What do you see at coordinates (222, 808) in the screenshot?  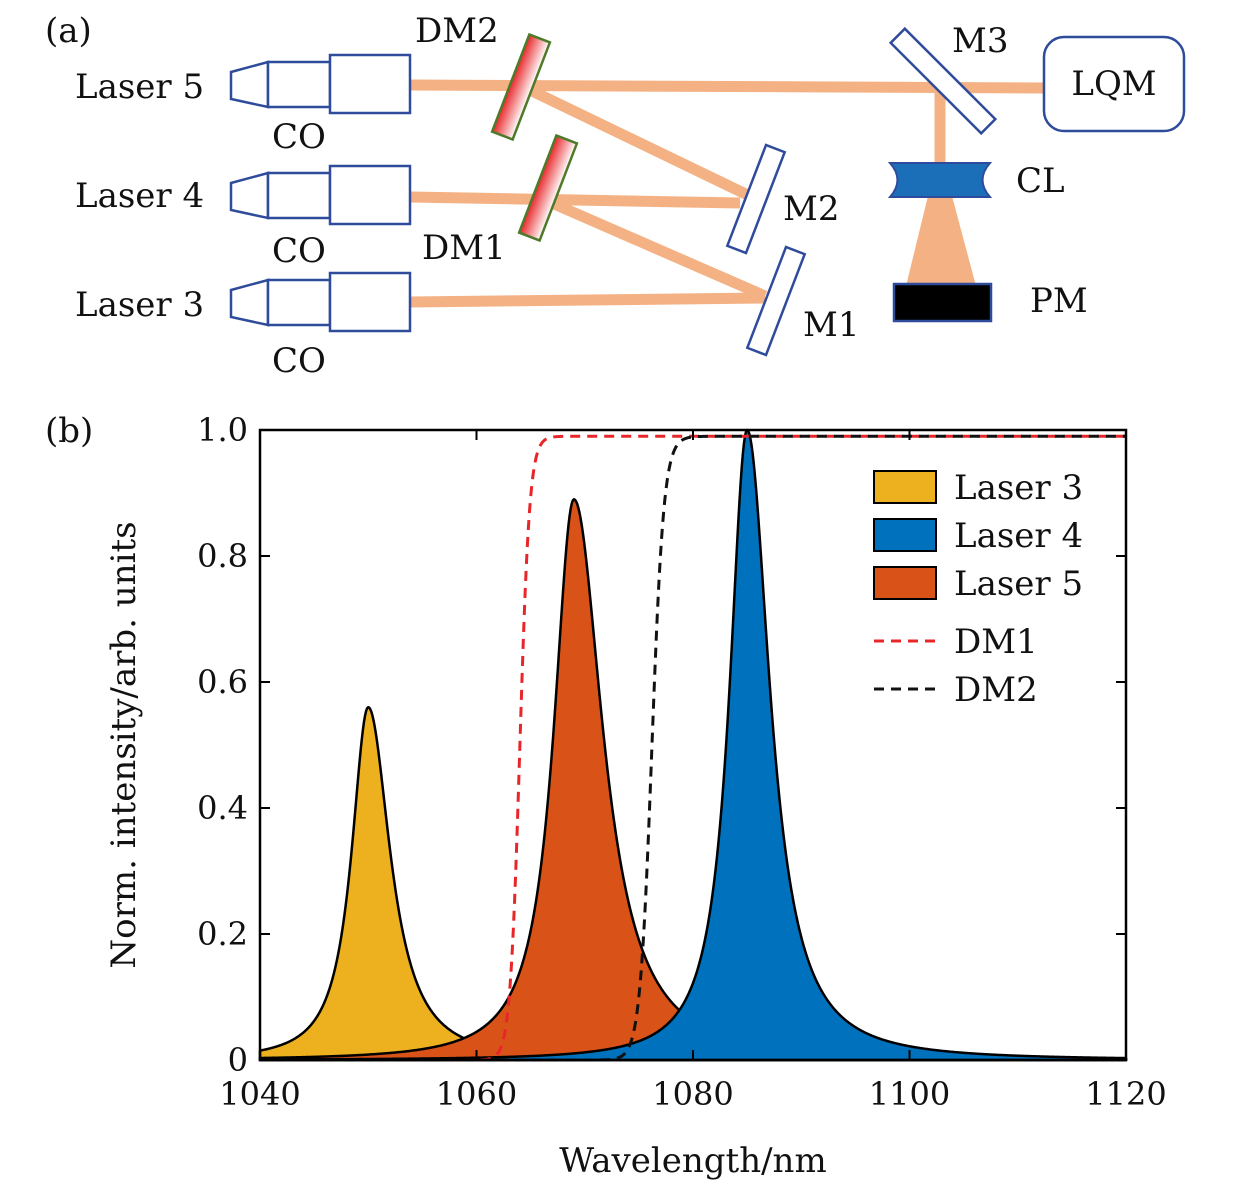 I see `y-tick-label: 0.4` at bounding box center [222, 808].